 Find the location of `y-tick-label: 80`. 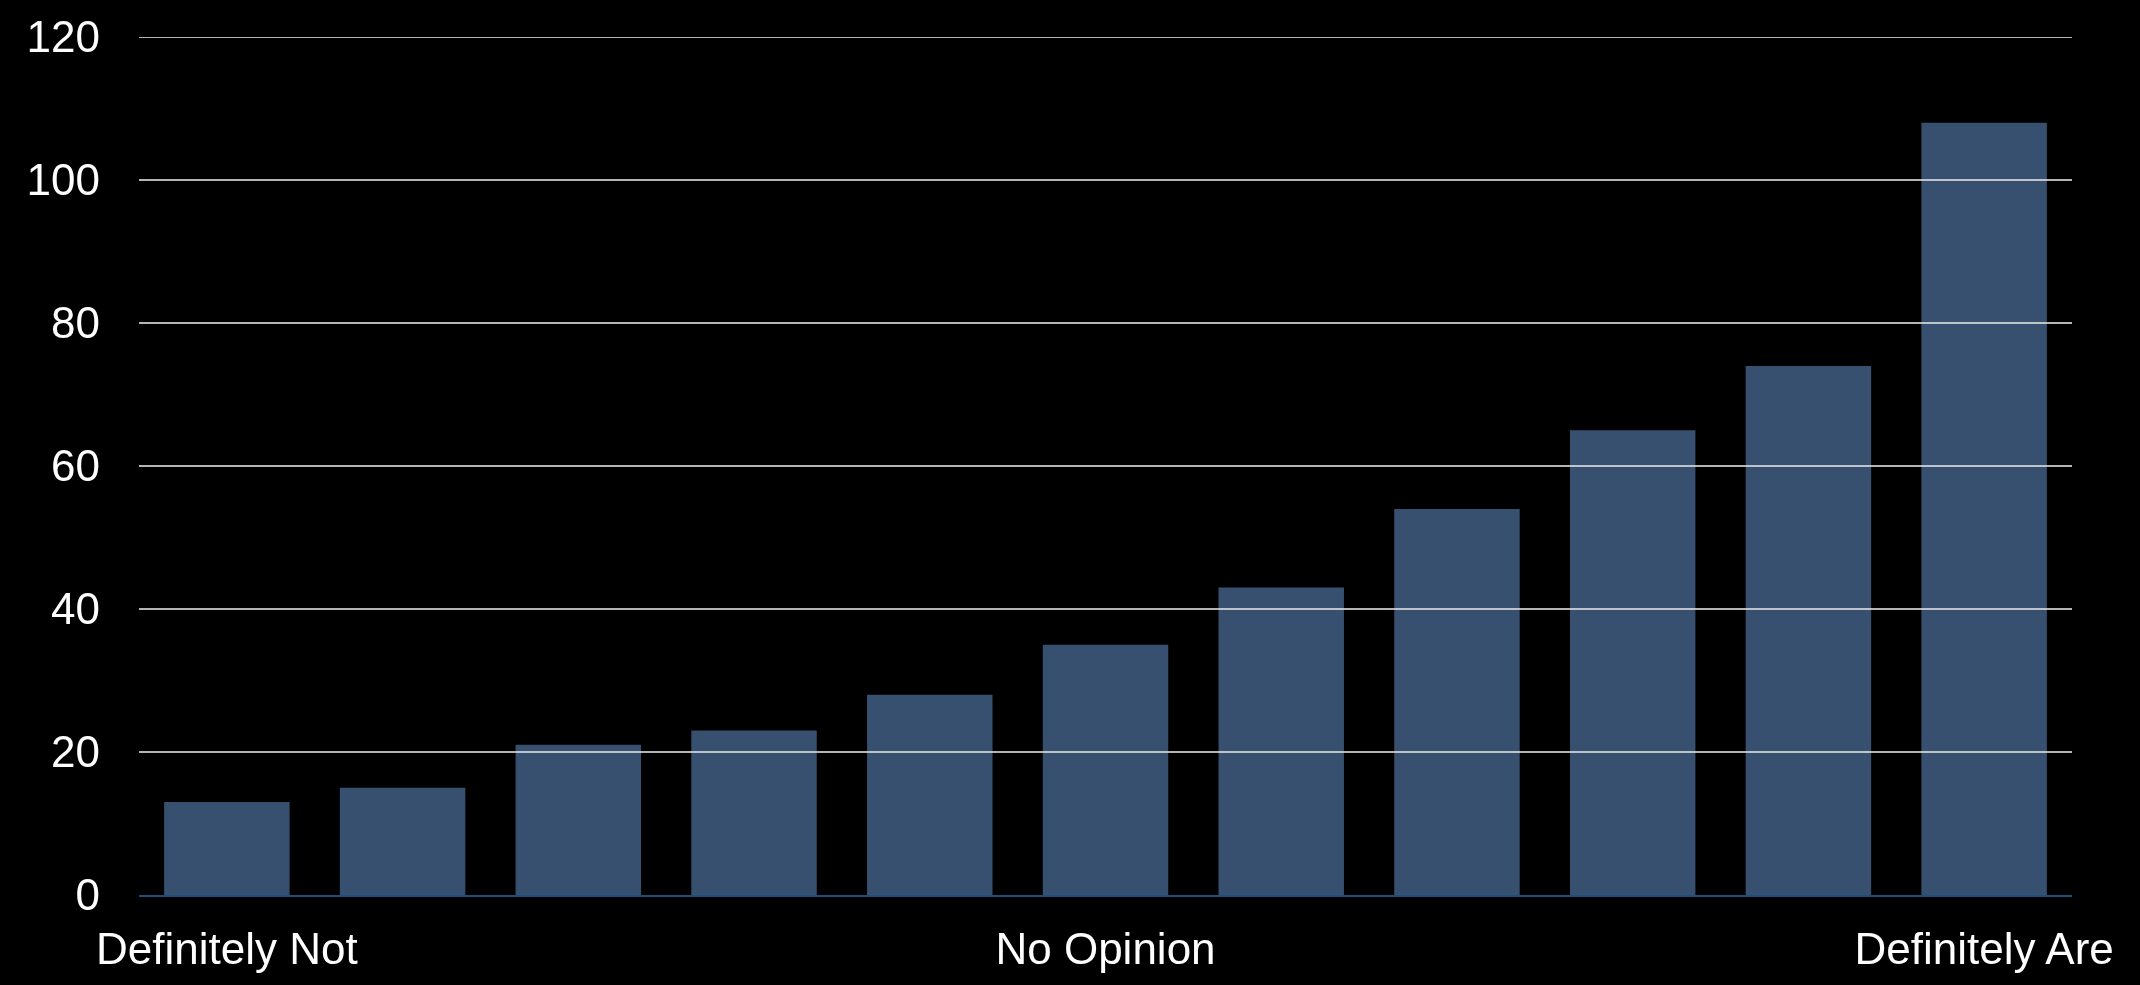

y-tick-label: 80 is located at coordinates (75, 323).